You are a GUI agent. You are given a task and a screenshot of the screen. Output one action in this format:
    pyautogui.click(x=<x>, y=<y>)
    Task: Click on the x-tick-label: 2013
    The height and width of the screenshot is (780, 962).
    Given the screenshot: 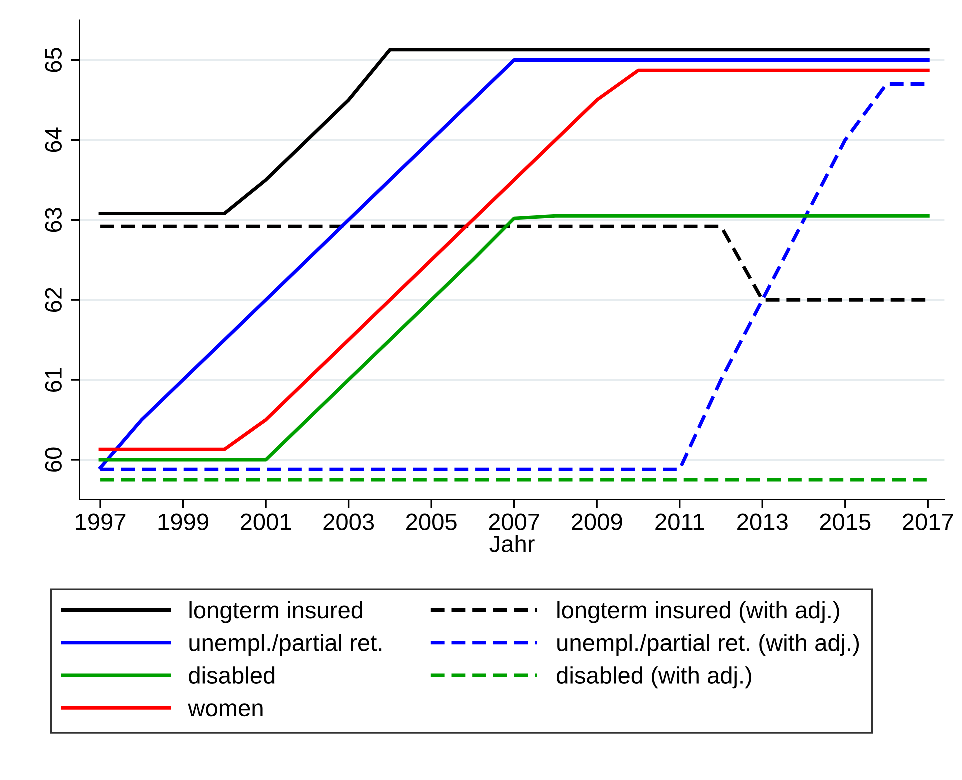 What is the action you would take?
    pyautogui.click(x=763, y=522)
    